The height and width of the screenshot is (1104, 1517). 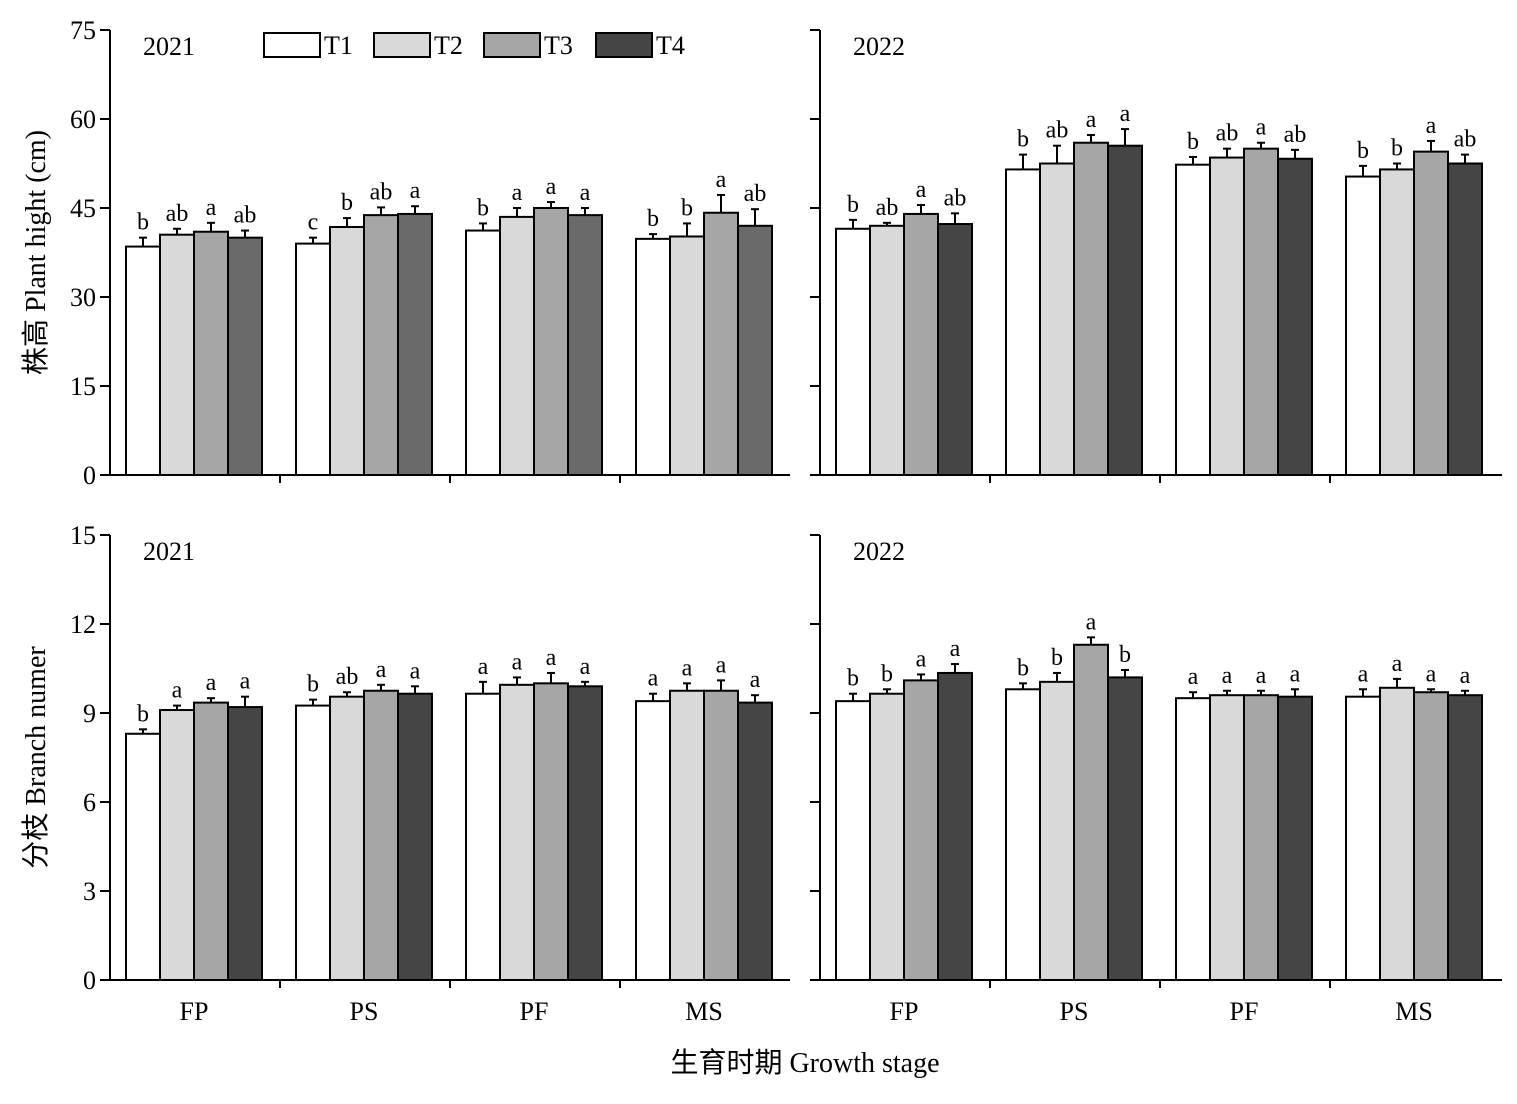 I want to click on y-tick-label: 45, so click(x=83, y=208).